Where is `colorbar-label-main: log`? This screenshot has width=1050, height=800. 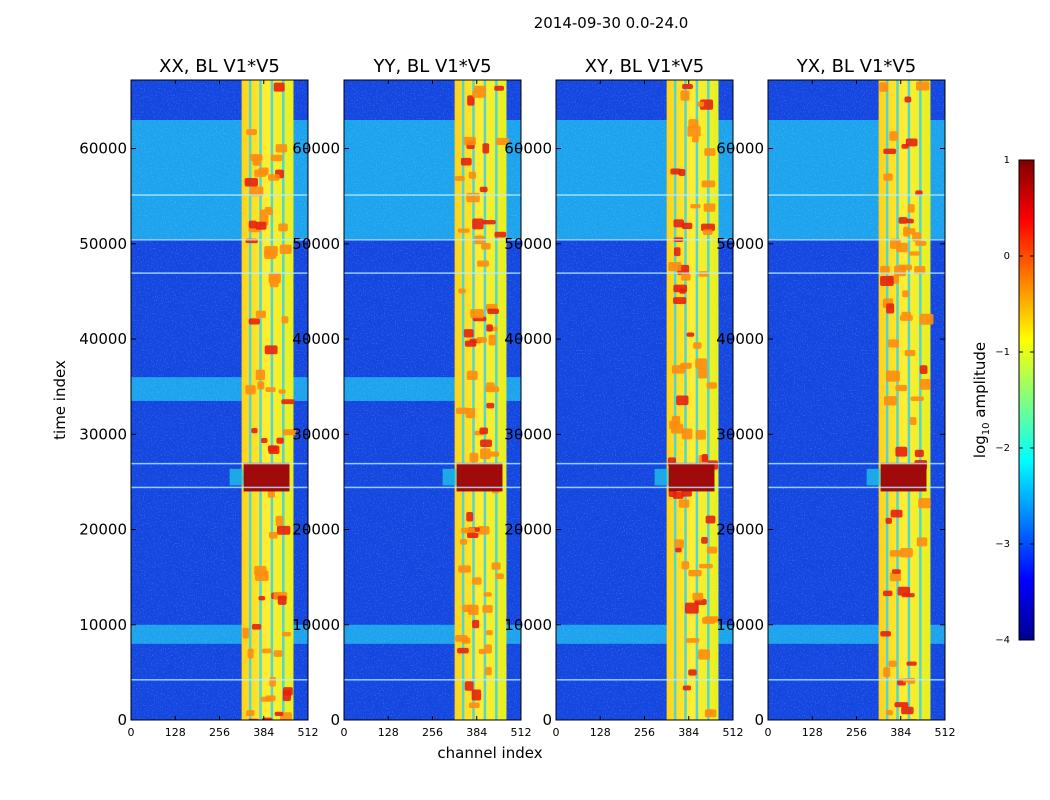 colorbar-label-main: log is located at coordinates (980, 446).